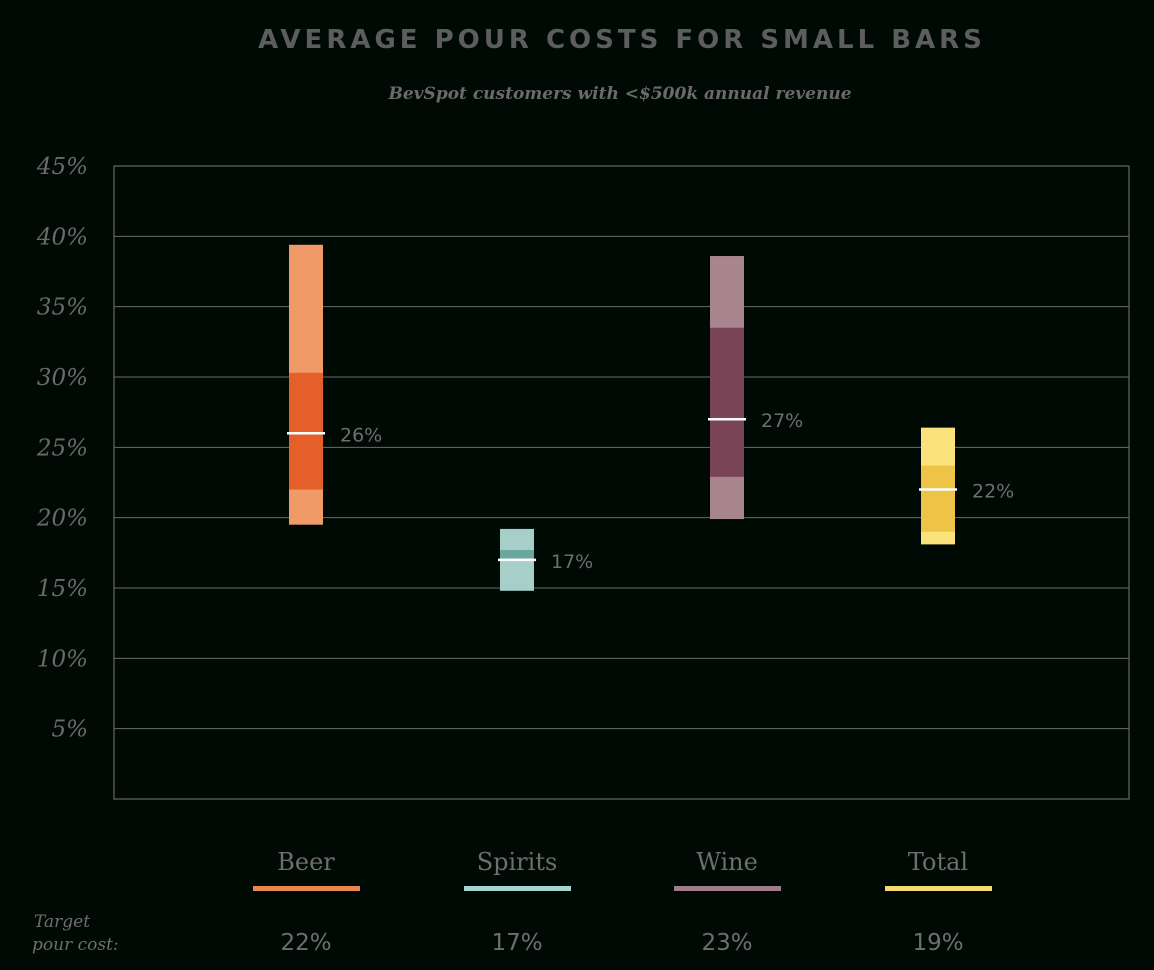  I want to click on target-value: 22%, so click(305, 943).